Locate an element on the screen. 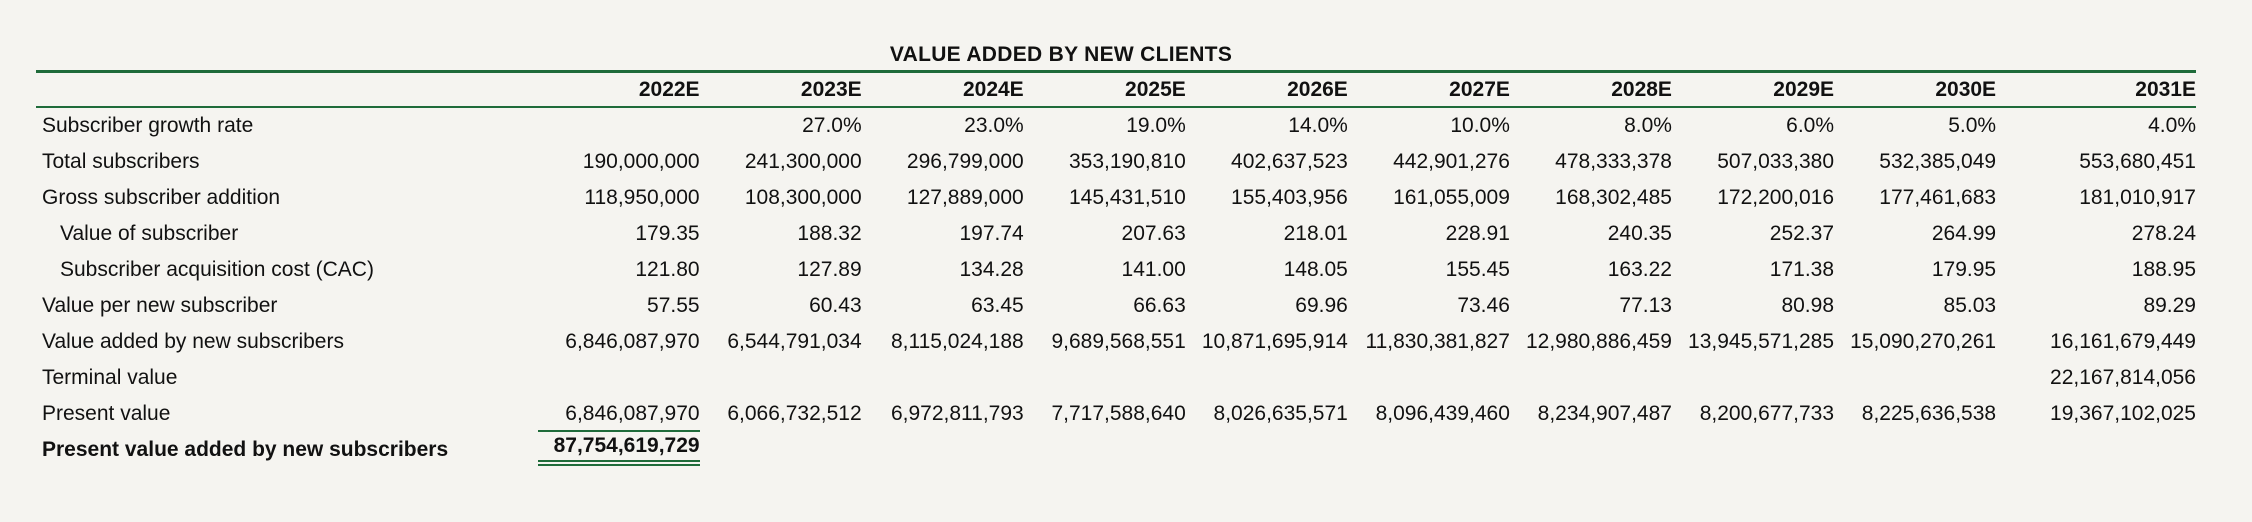 This screenshot has height=522, width=2252. row-label: Value of subscriber is located at coordinates (149, 233).